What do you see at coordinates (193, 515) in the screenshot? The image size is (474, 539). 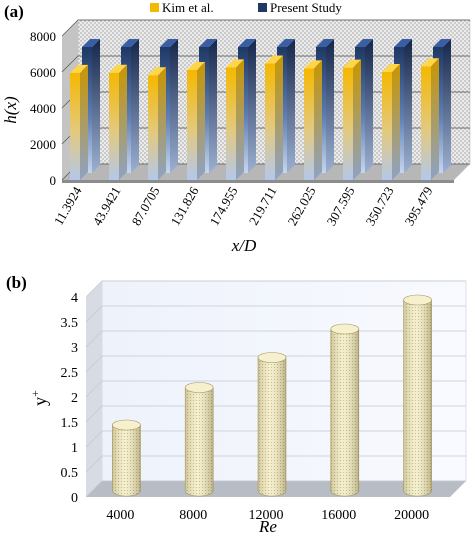 I see `x-tick-label-b: 8000` at bounding box center [193, 515].